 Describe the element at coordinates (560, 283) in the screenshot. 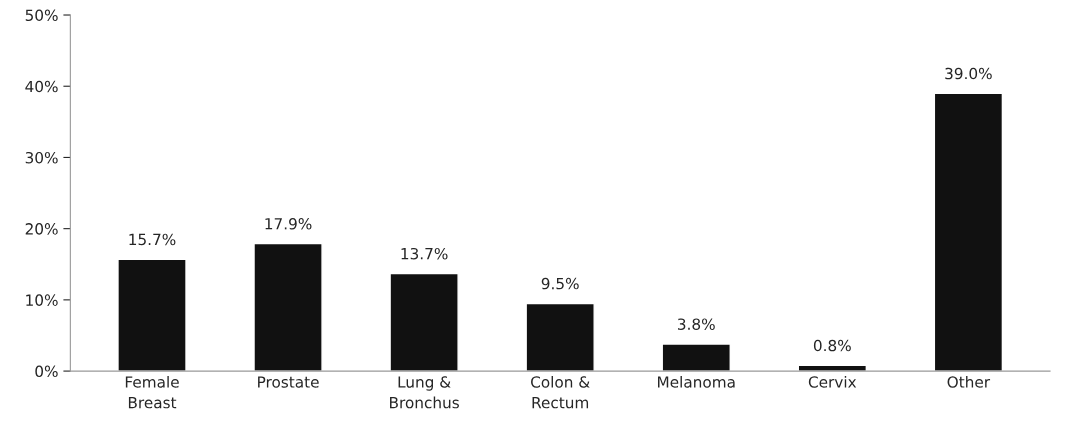

I see `data-label: 9.5%` at that location.